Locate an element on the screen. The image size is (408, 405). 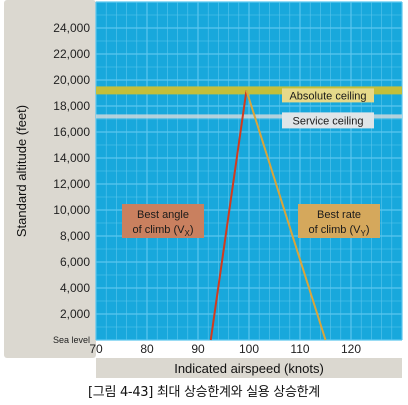
x-tick-labels: 70 80 90 100 110 120 is located at coordinates (225, 349).